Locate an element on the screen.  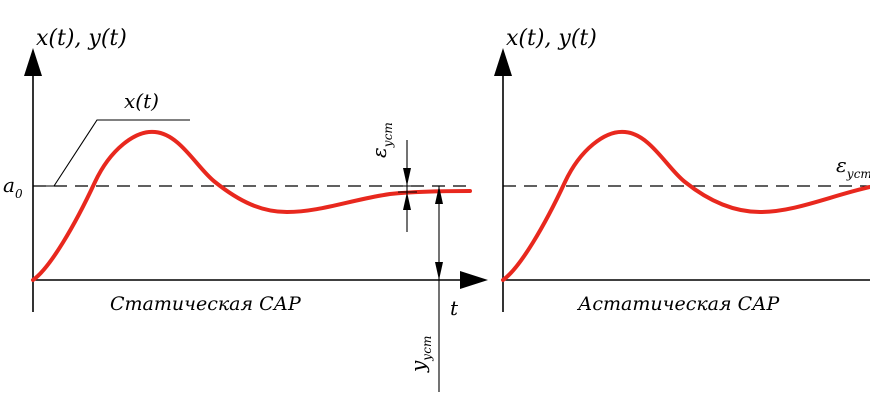
curve-label: x(t) is located at coordinates (141, 101).